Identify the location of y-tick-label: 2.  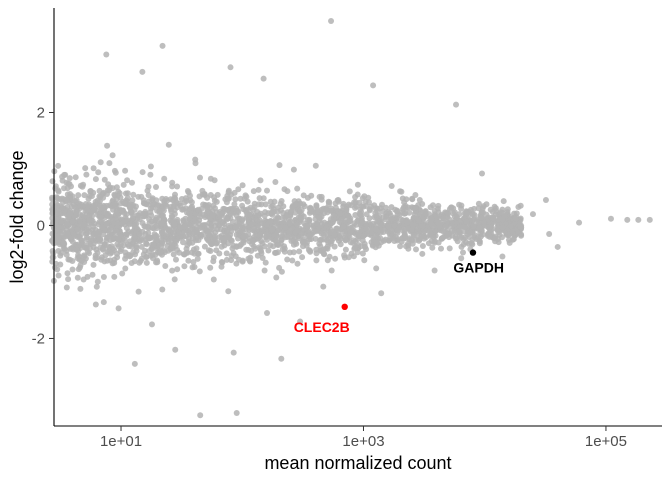
(41, 113).